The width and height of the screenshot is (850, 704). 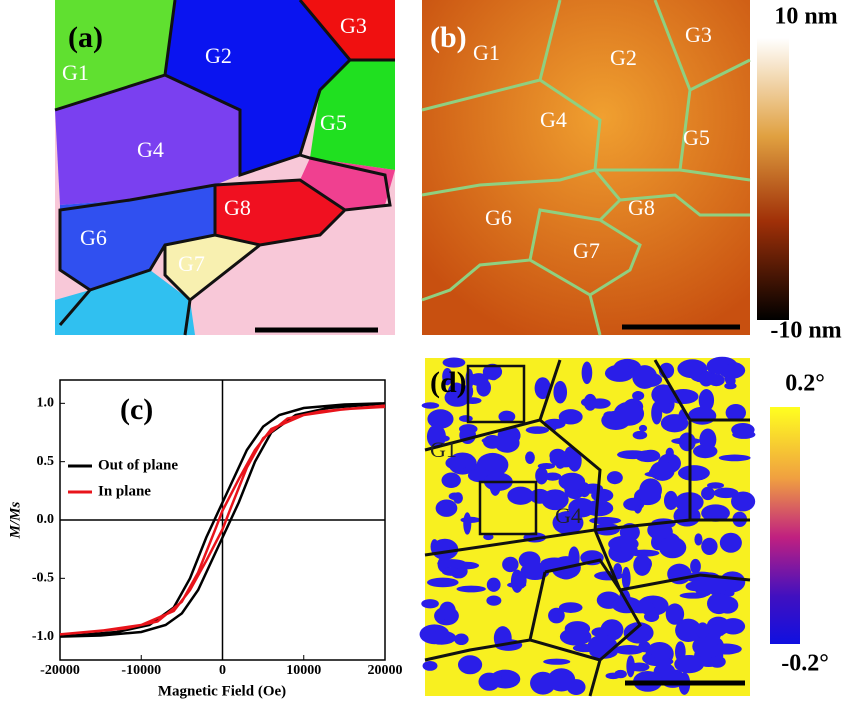 What do you see at coordinates (60, 670) in the screenshot?
I see `x-tick-label: -20000` at bounding box center [60, 670].